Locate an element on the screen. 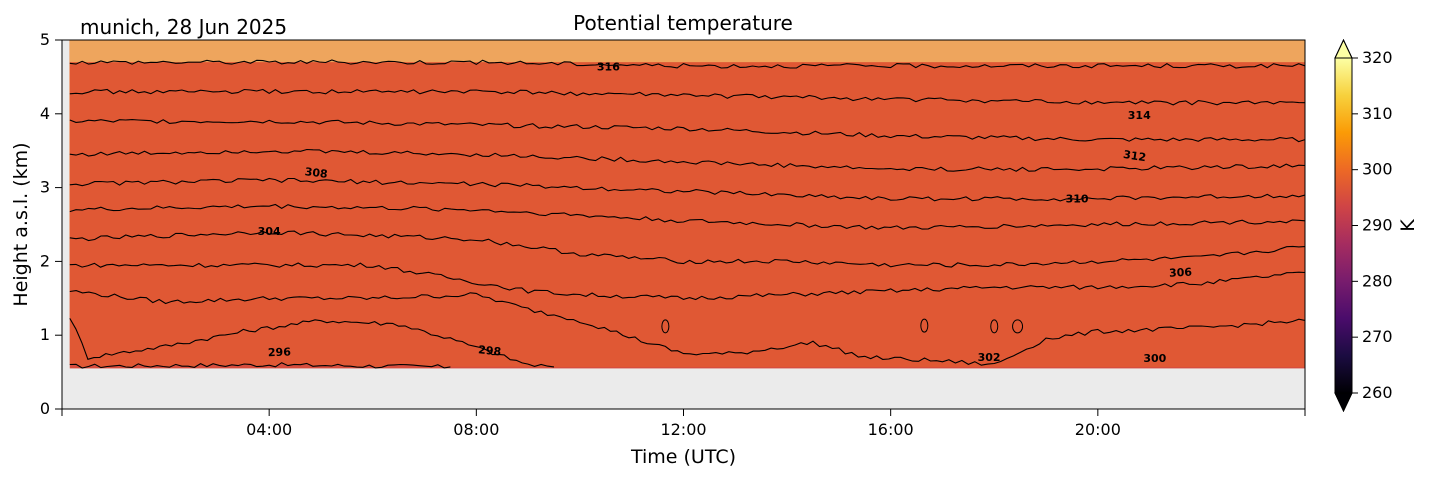 This screenshot has width=1429, height=478. y-axis-label: Height a.s.l. (km) is located at coordinates (21, 224).